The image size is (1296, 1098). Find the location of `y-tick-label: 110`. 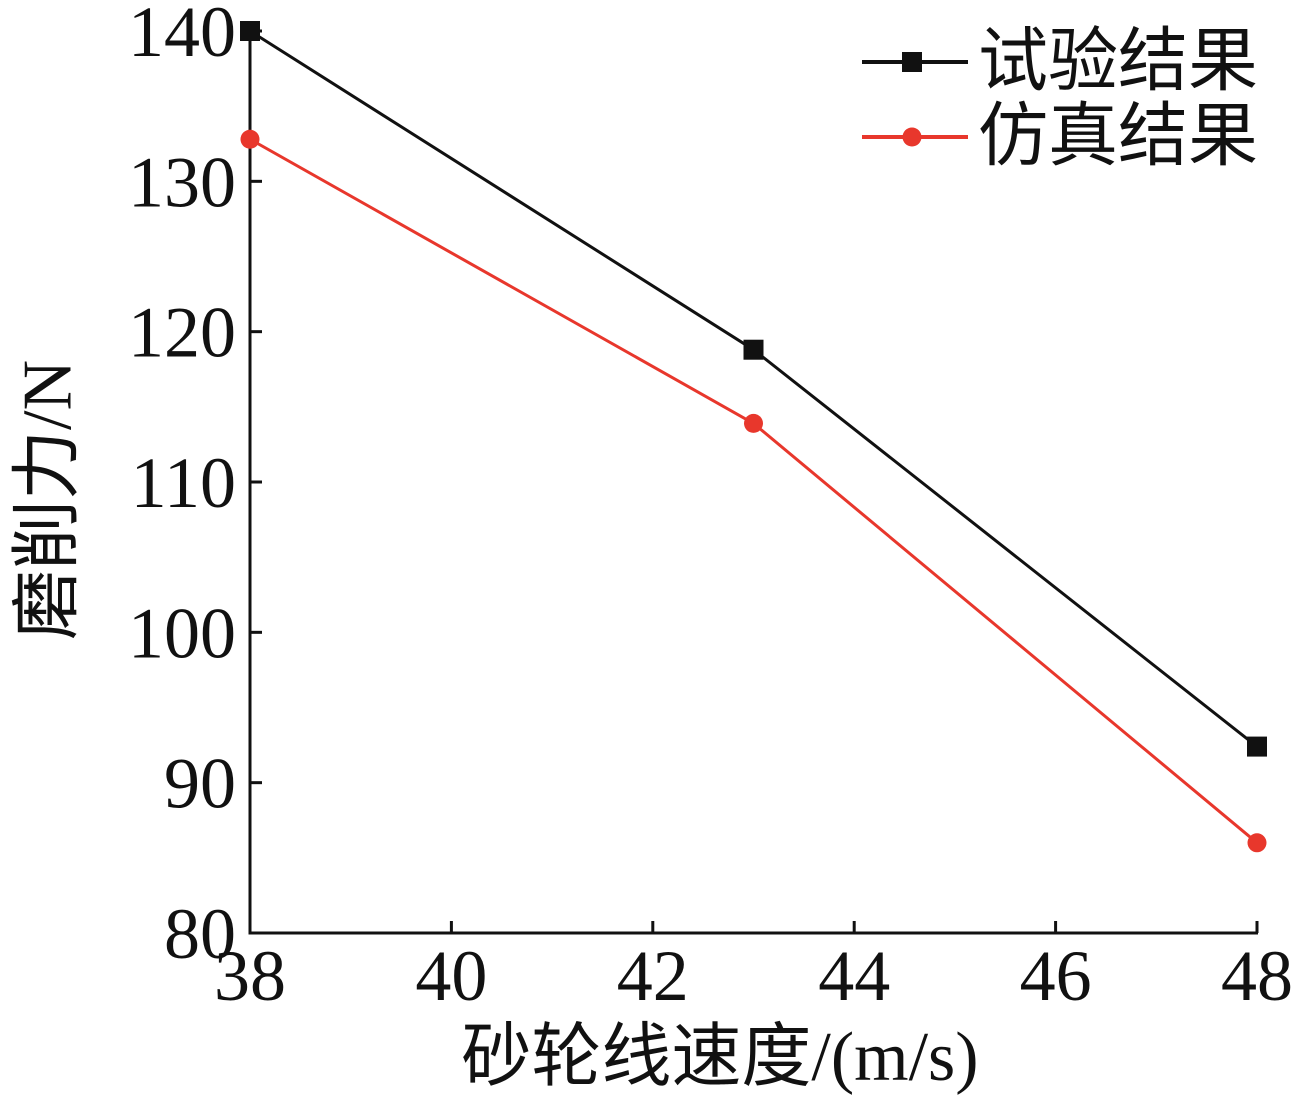

y-tick-label: 110 is located at coordinates (183, 483).